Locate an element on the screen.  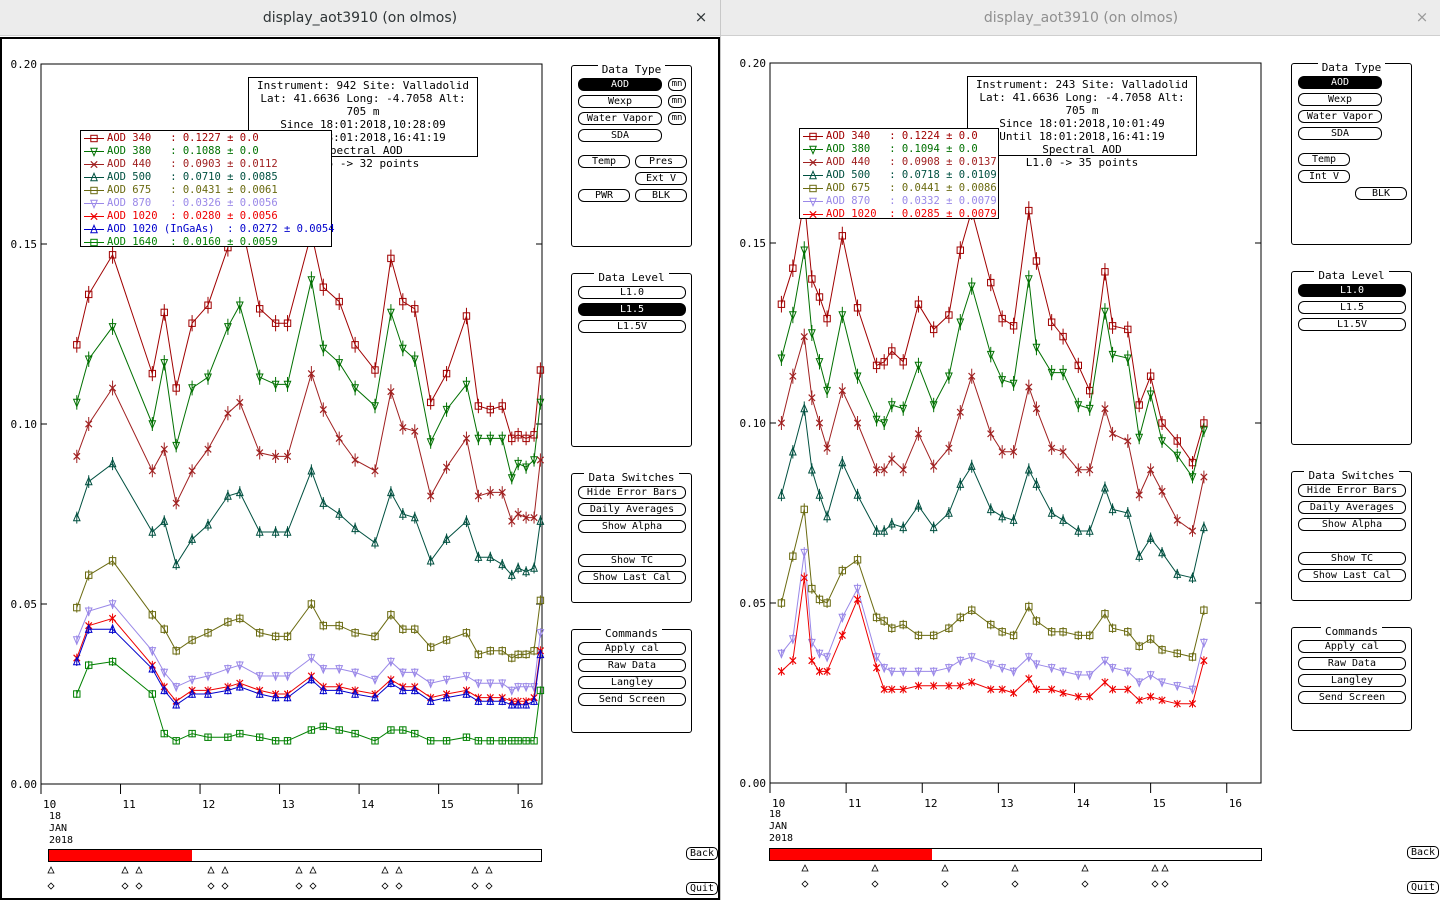
legend-label: AOD 380 : 0.1094 ± 0.0 is located at coordinates (902, 149).